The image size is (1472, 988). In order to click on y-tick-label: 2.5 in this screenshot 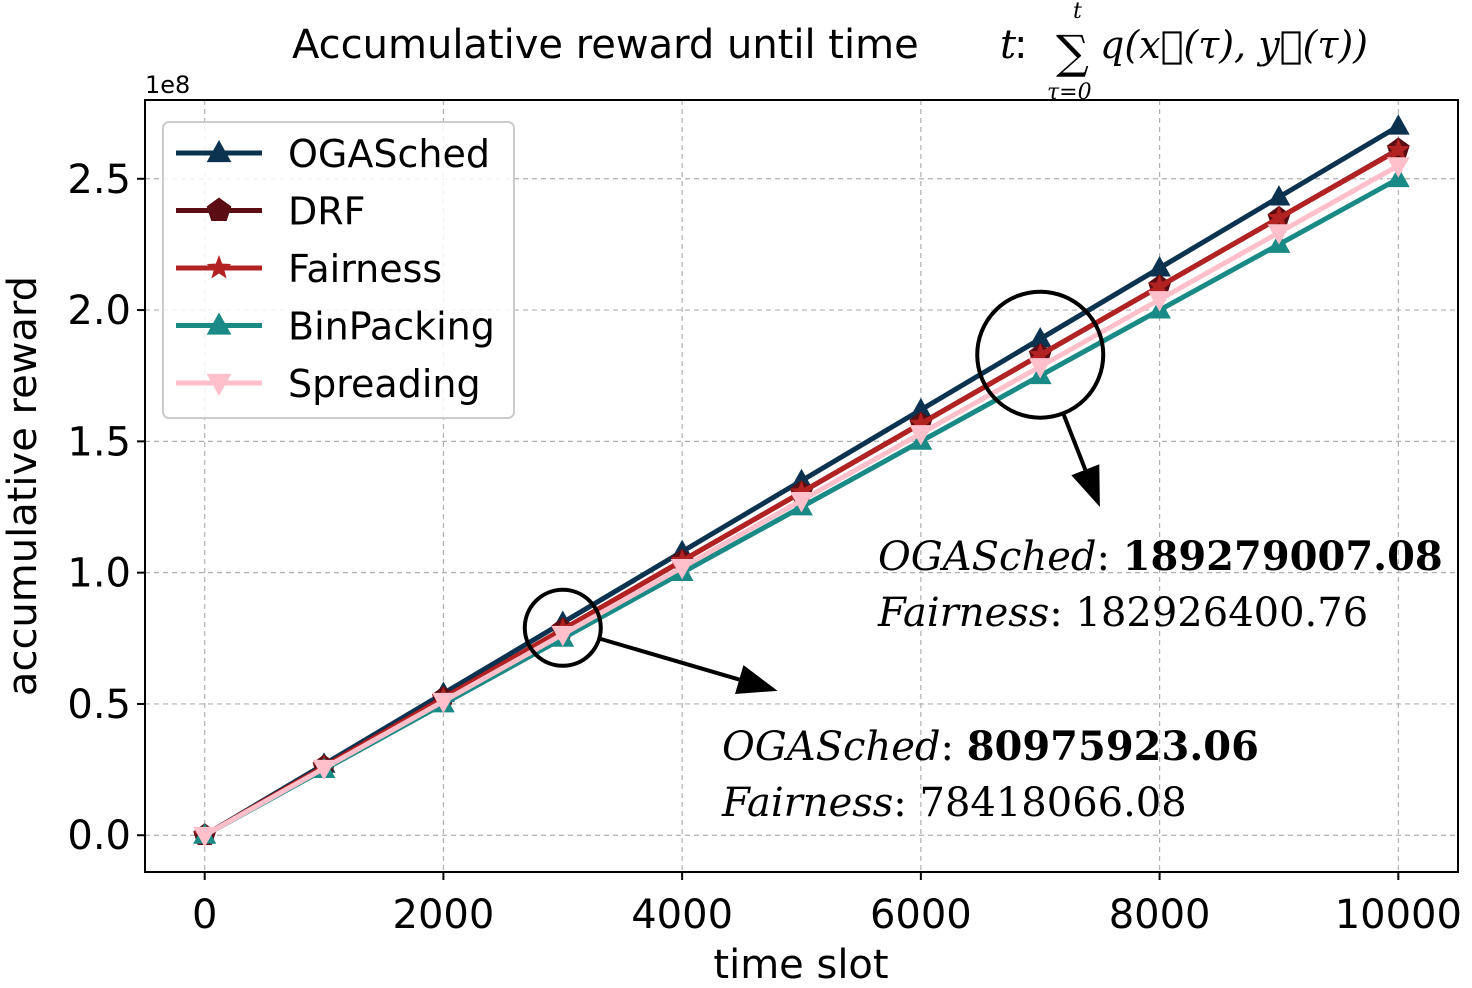, I will do `click(99, 180)`.